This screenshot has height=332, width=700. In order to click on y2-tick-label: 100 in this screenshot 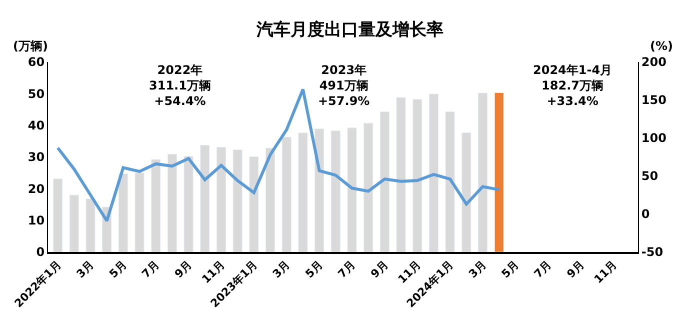, I will do `click(653, 138)`.